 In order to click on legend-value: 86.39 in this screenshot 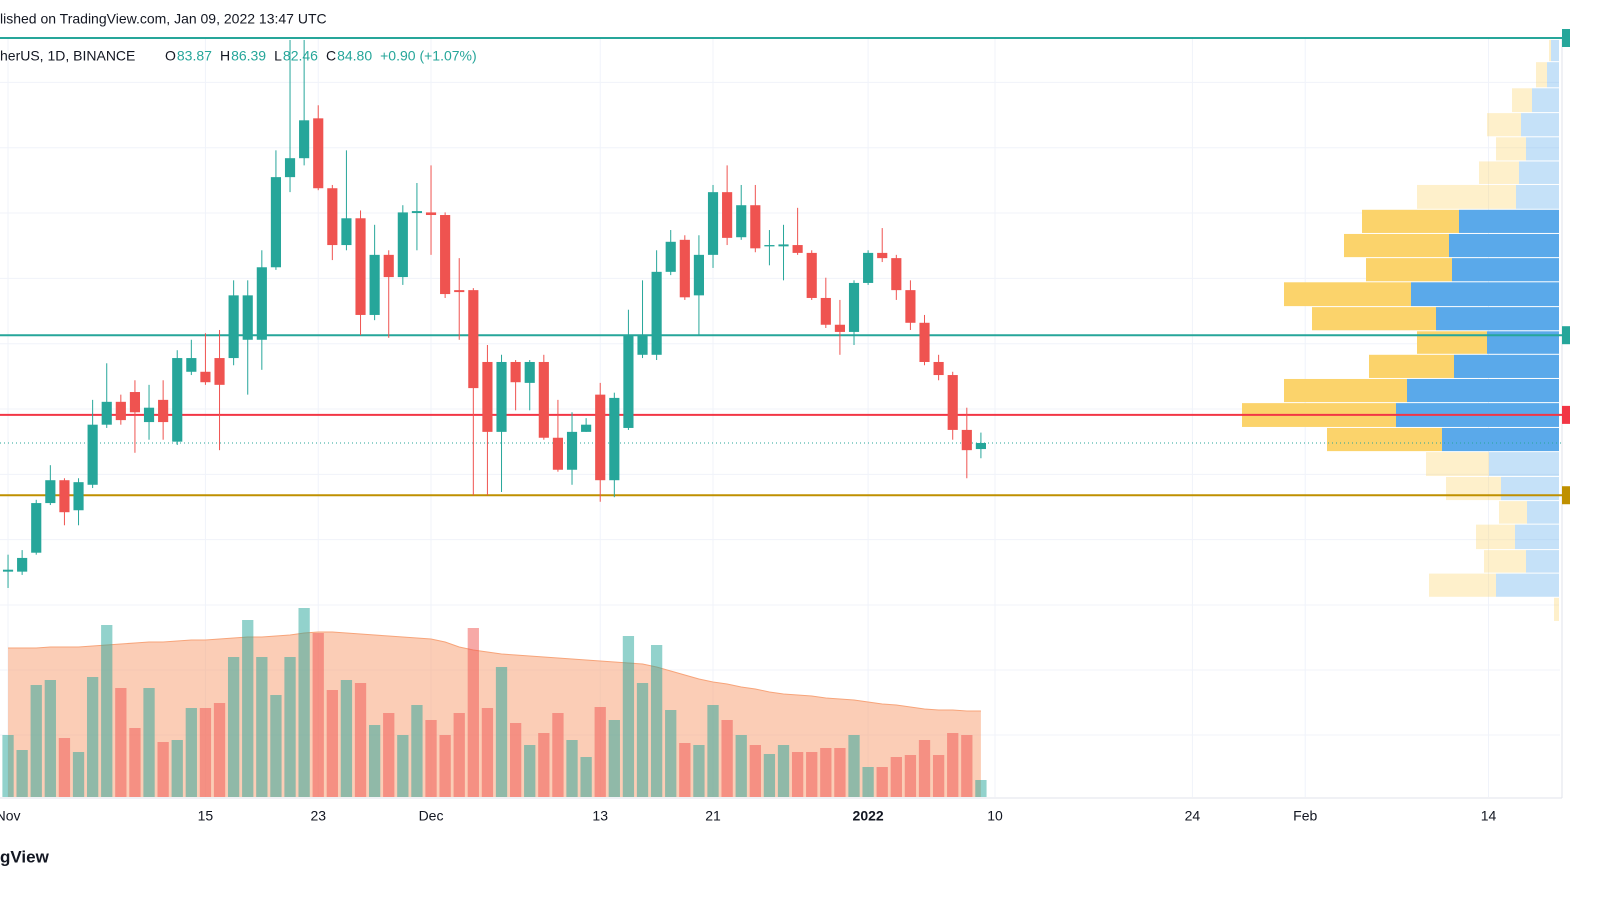, I will do `click(248, 56)`.